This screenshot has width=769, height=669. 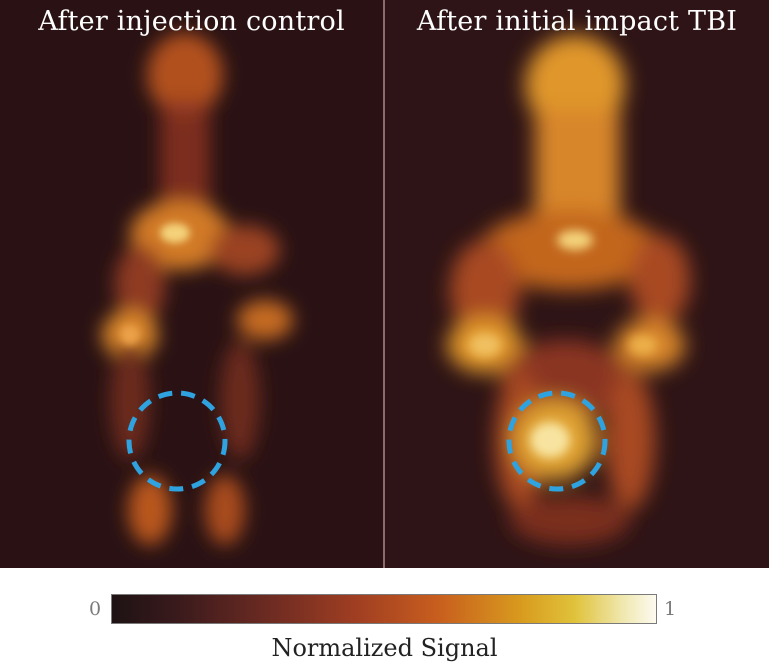 What do you see at coordinates (577, 21) in the screenshot?
I see `tbi-panel-title: After initial impact TBI` at bounding box center [577, 21].